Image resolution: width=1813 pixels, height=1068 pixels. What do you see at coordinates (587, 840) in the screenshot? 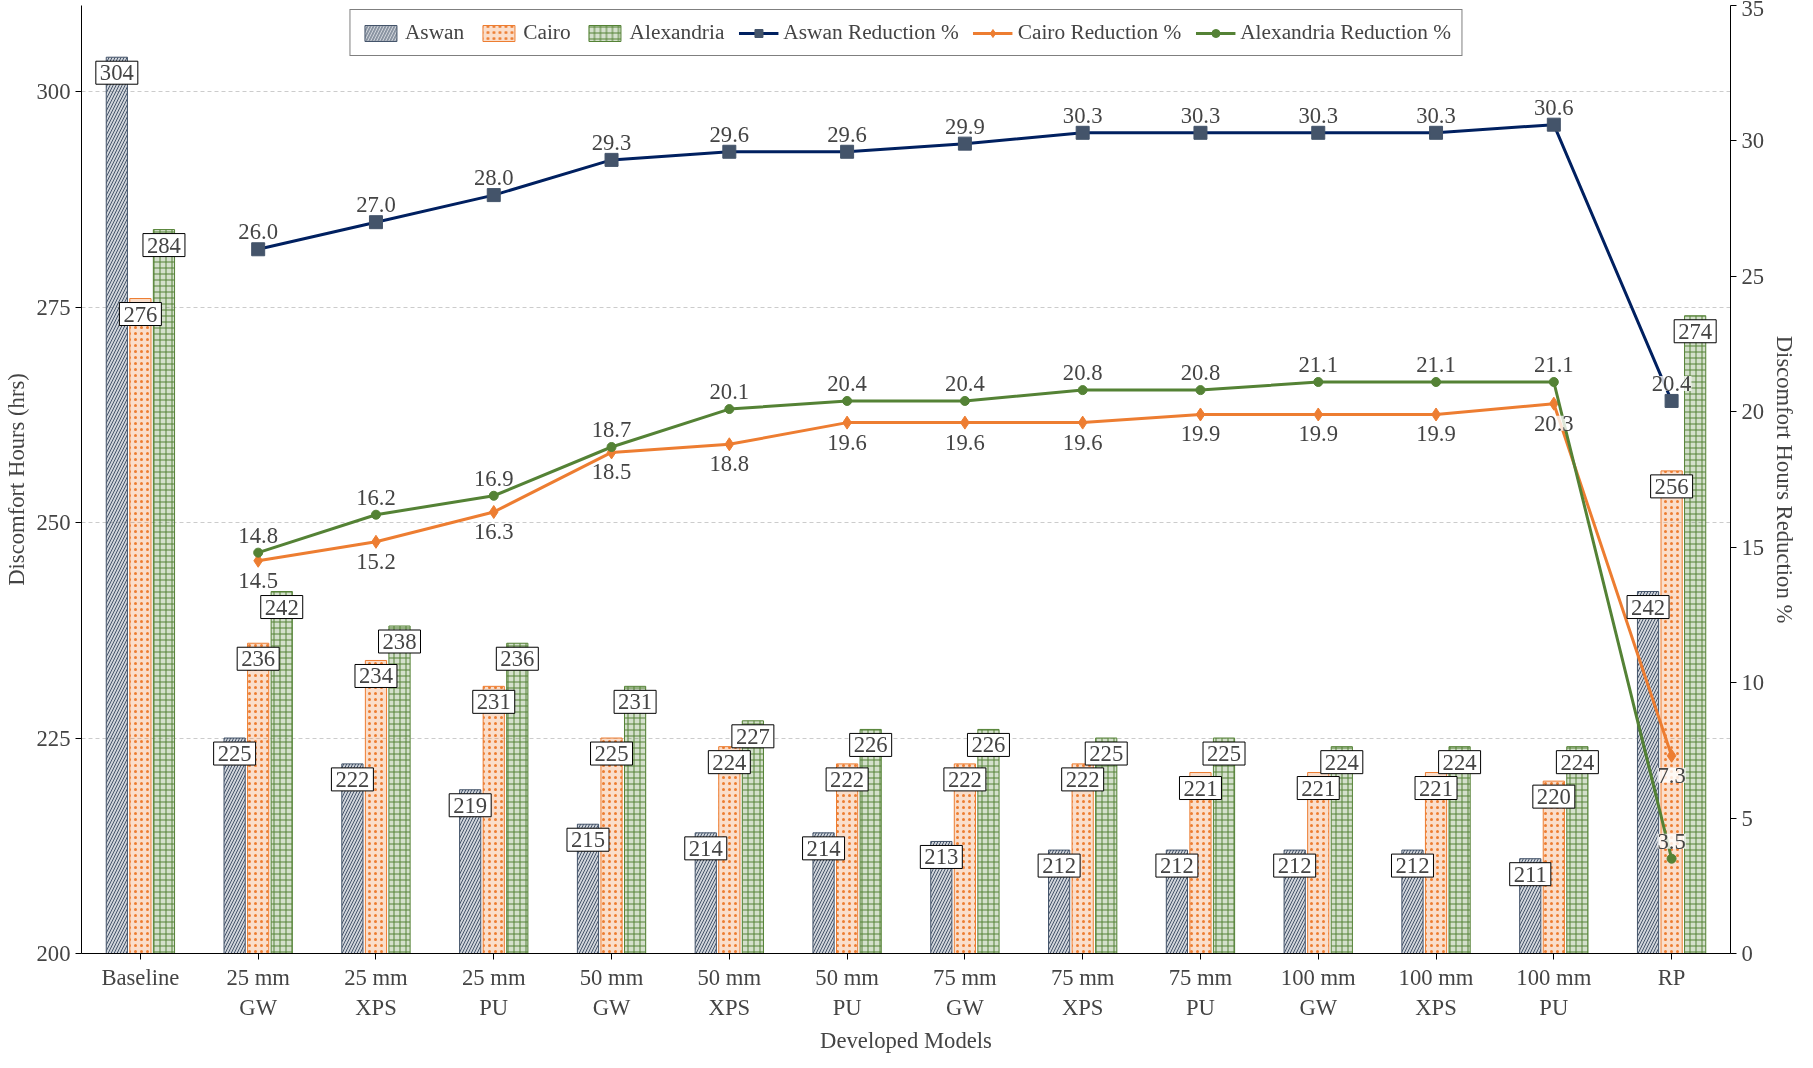
I see `data-label: 215` at bounding box center [587, 840].